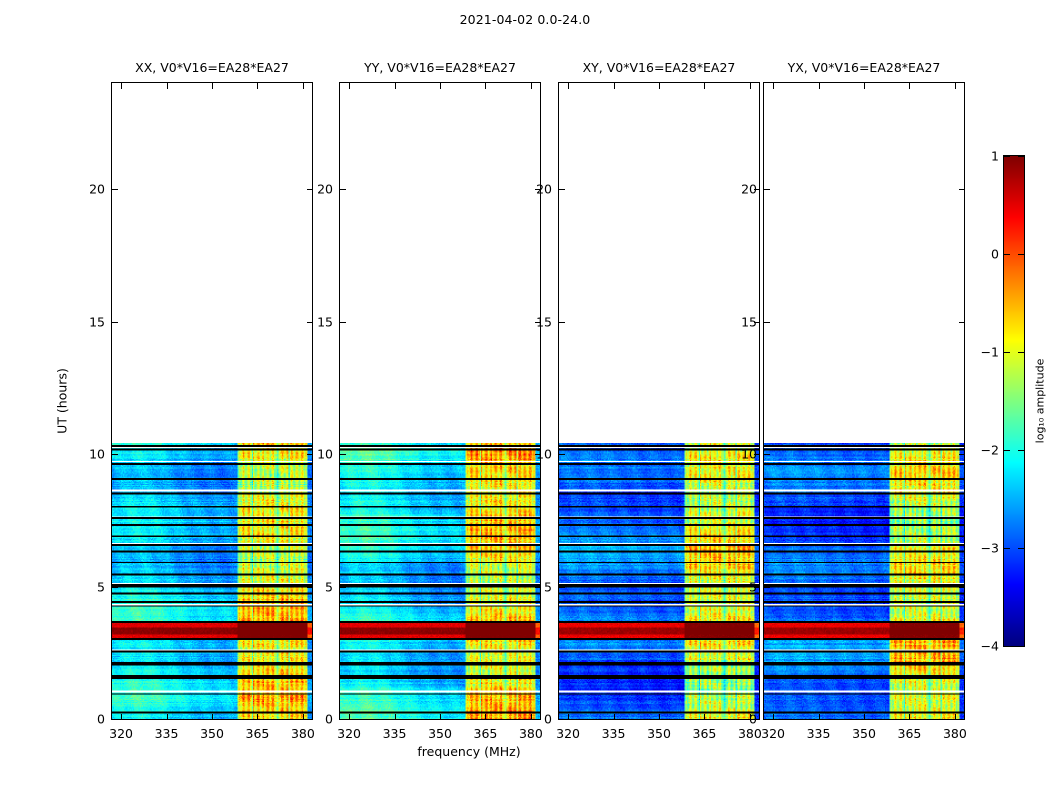 The height and width of the screenshot is (800, 1050). Describe the element at coordinates (525, 751) in the screenshot. I see `x-axis-label: frequency (MHz)` at that location.